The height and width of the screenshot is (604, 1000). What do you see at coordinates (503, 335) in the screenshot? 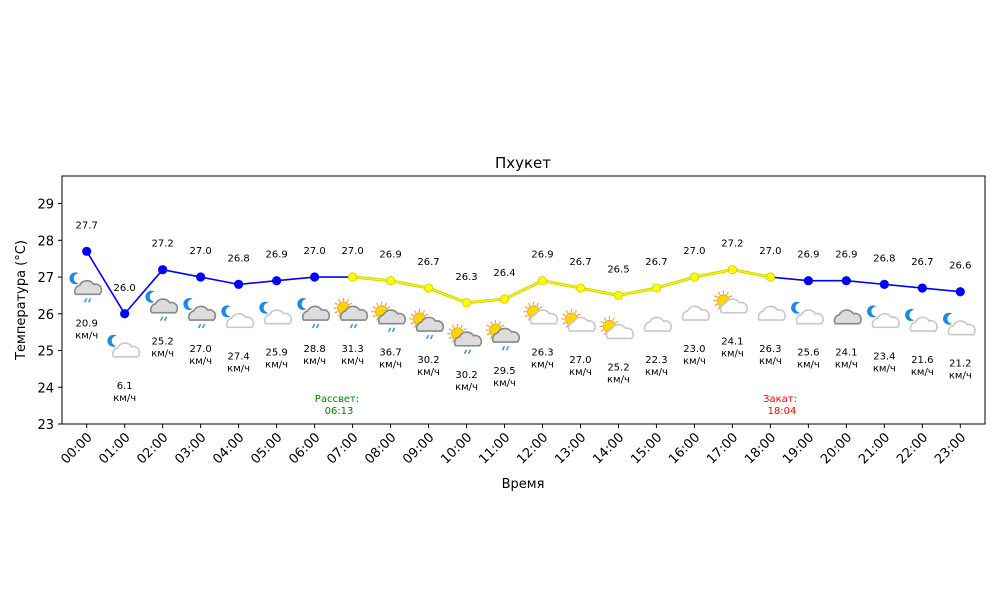
I see `sun-cloud-rain-icon` at bounding box center [503, 335].